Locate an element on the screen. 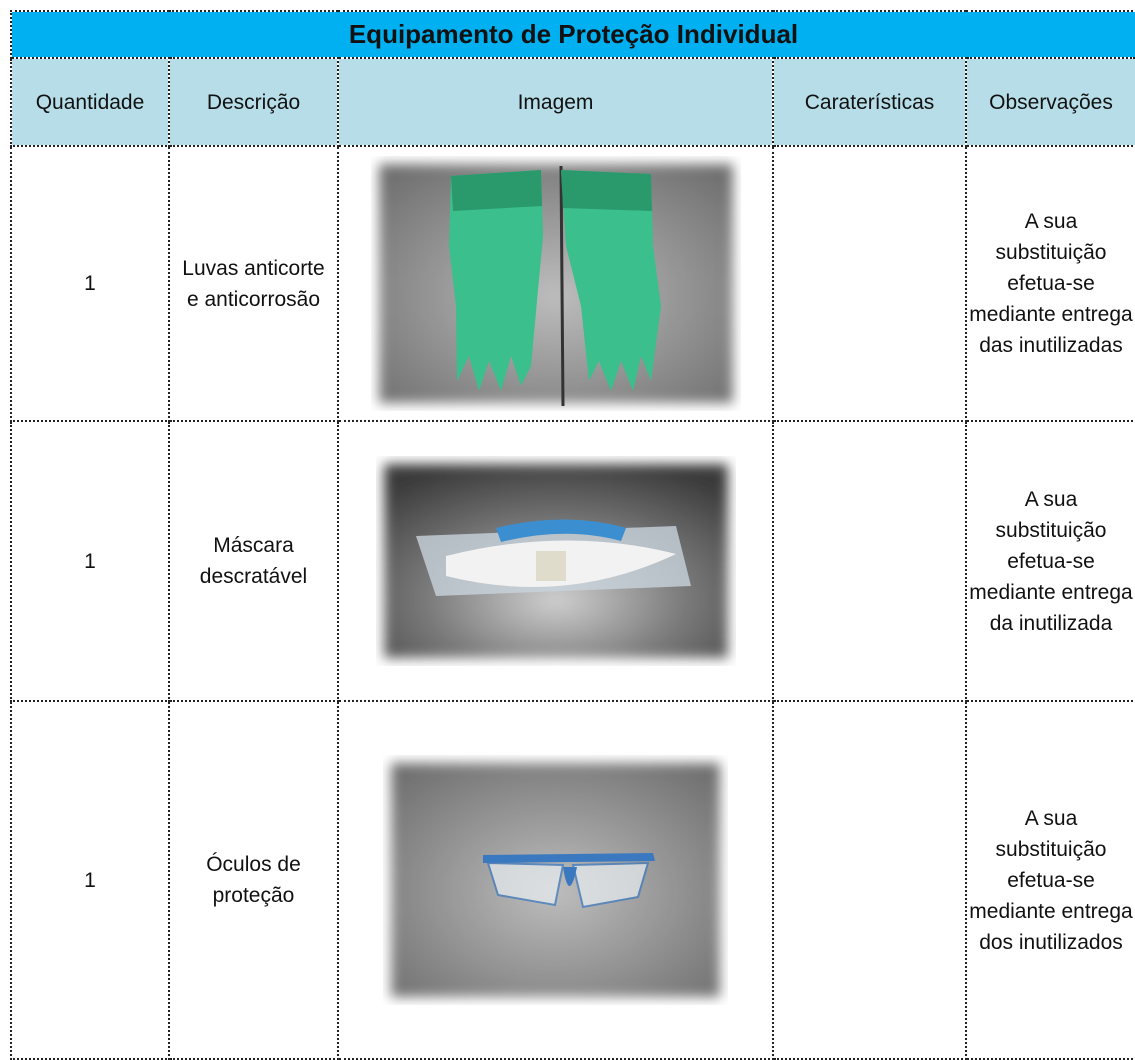 The image size is (1135, 1060). description: Máscara descratável is located at coordinates (253, 561).